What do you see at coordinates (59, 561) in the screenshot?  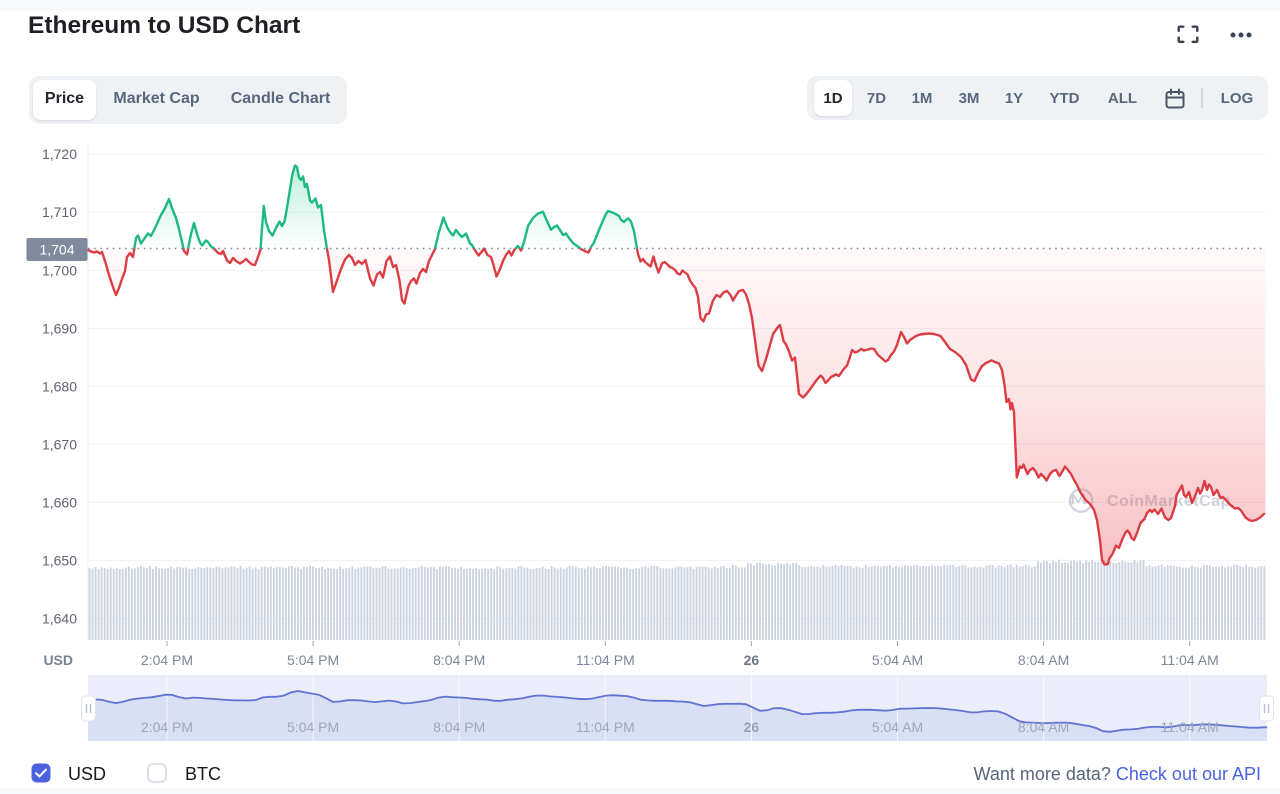 I see `svg-text: 1,650` at bounding box center [59, 561].